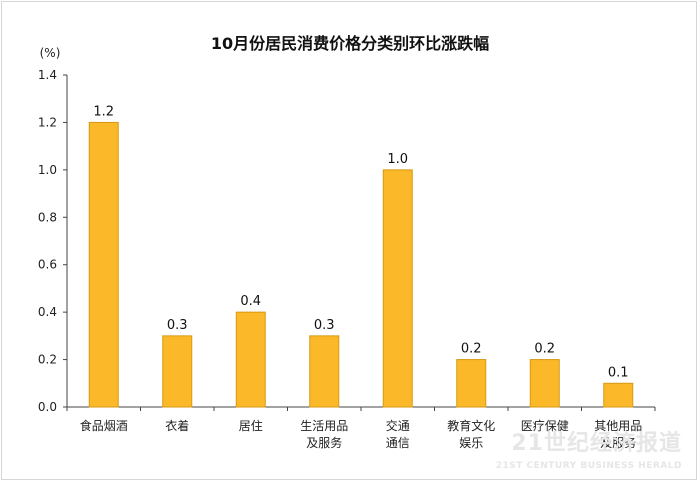 The image size is (700, 483). What do you see at coordinates (47, 312) in the screenshot?
I see `y-tick-label: 0.4` at bounding box center [47, 312].